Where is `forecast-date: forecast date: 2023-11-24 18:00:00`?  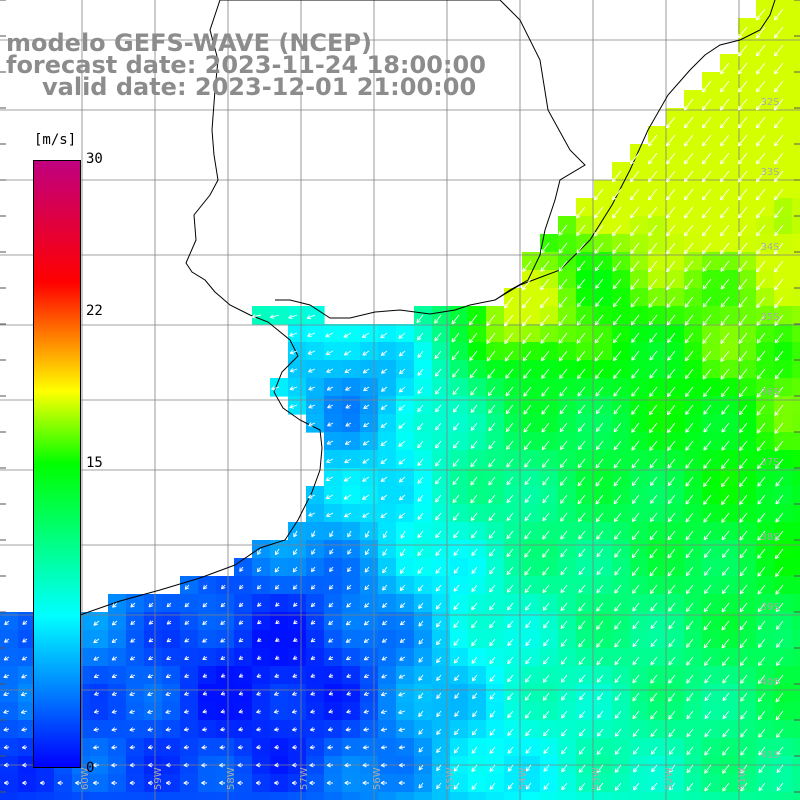 forecast-date: forecast date: 2023-11-24 18:00:00 is located at coordinates (246, 65).